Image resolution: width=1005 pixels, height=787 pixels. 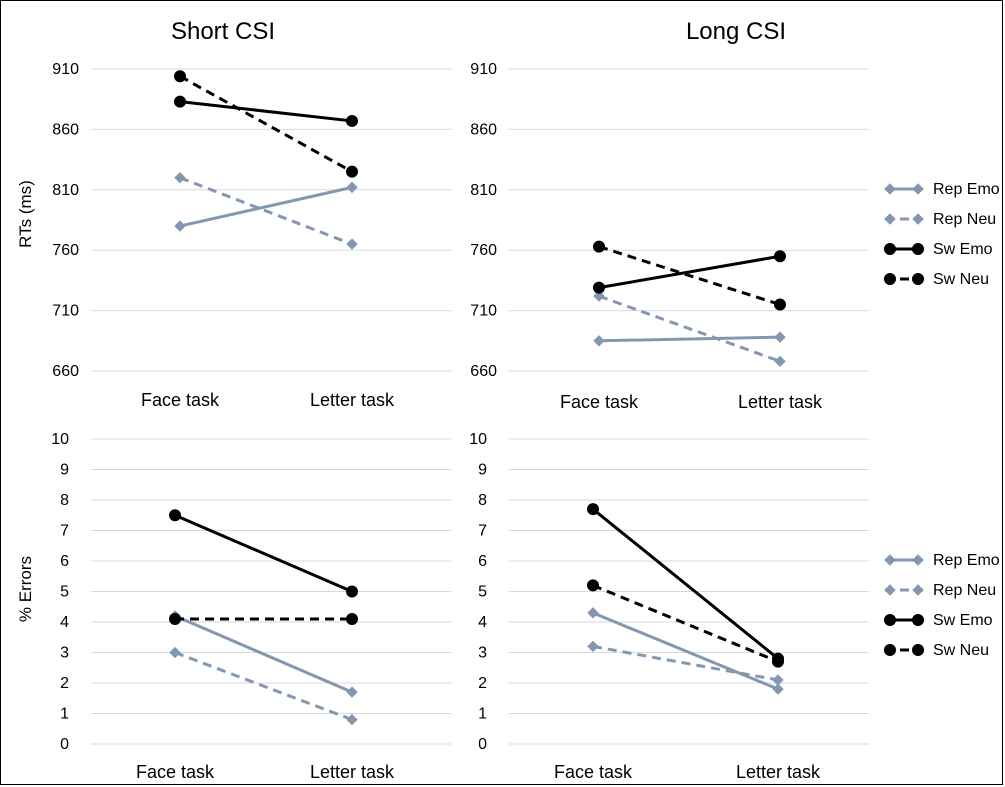 I want to click on y-axis-label: RTs (ms), so click(x=25, y=214).